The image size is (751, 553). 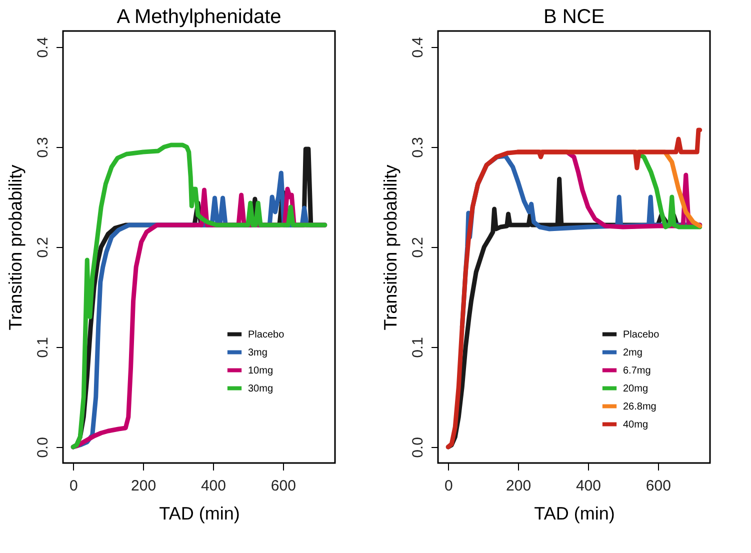 I want to click on chart-title: A Methylphenidate, so click(x=199, y=17).